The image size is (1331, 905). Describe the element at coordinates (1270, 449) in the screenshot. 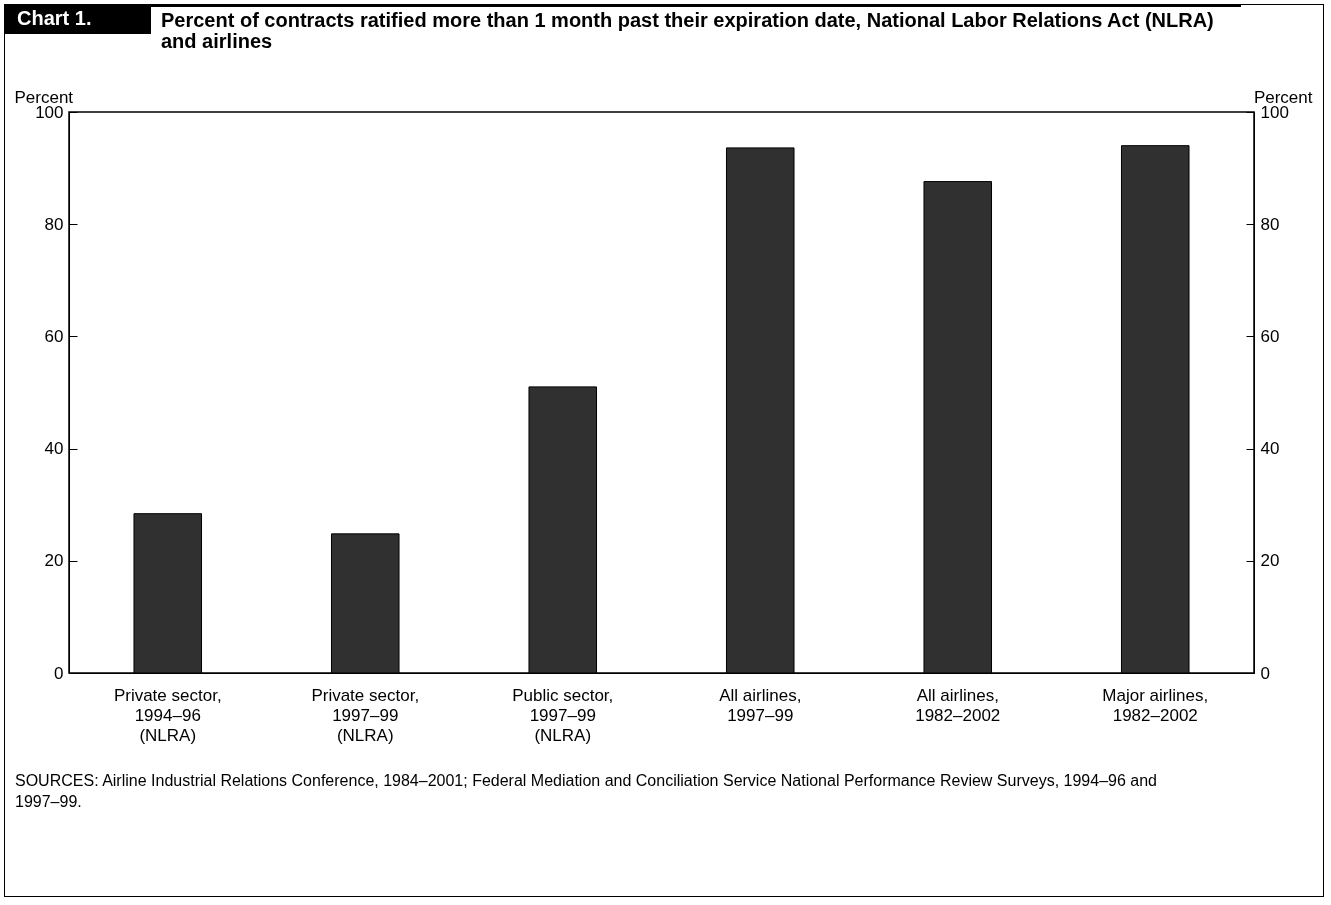

I see `y2-tick-label: 40` at that location.